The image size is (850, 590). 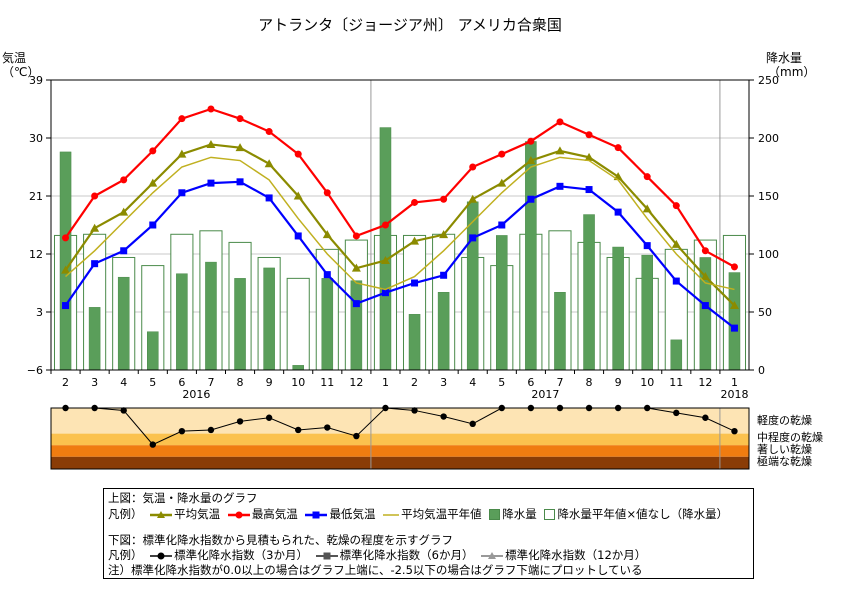 What do you see at coordinates (784, 449) in the screenshot?
I see `drought-level-label: 著しい乾燥` at bounding box center [784, 449].